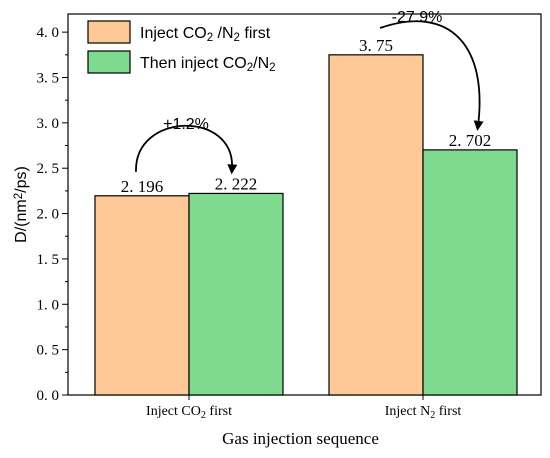 The width and height of the screenshot is (550, 458). I want to click on x-axis-title: Gas injection sequence, so click(300, 438).